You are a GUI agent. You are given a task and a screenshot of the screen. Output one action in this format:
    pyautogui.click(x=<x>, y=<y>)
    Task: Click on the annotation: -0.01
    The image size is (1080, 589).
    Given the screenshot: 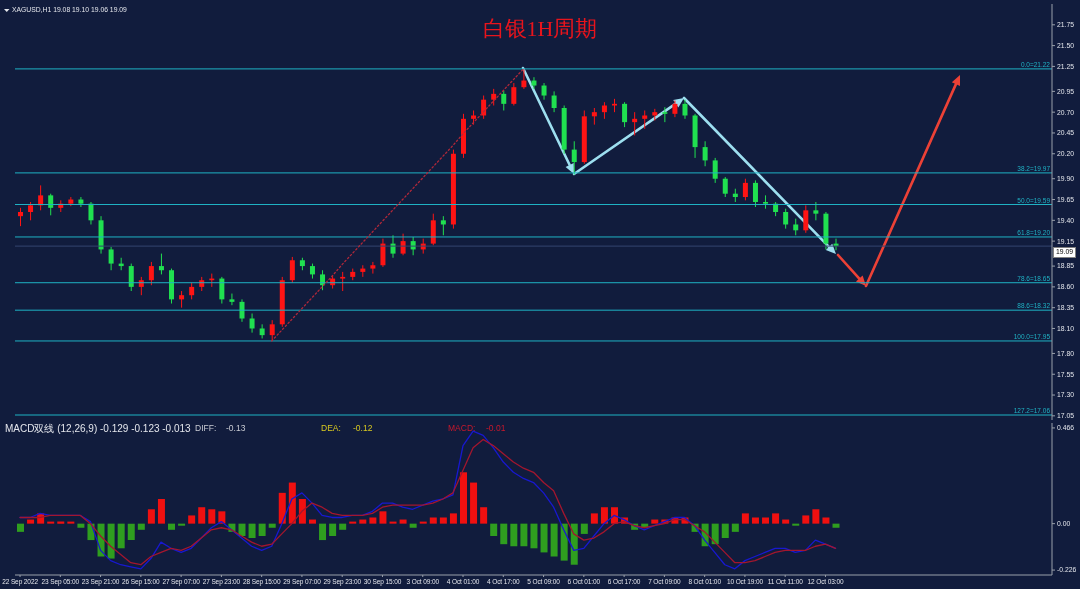 What is the action you would take?
    pyautogui.click(x=496, y=428)
    